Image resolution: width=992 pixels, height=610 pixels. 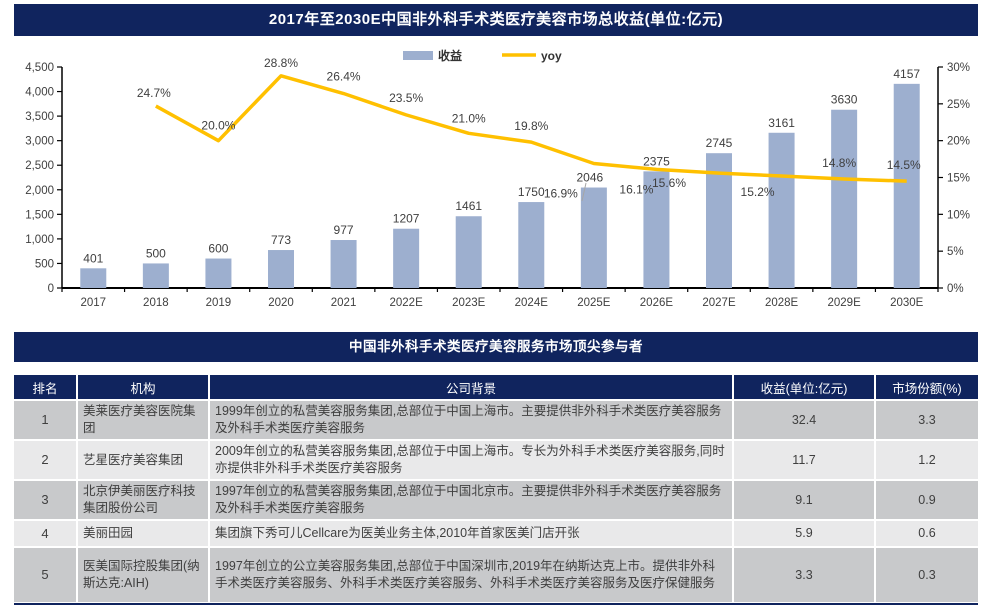 I want to click on right-axis-tick-label: 15%, so click(x=958, y=179).